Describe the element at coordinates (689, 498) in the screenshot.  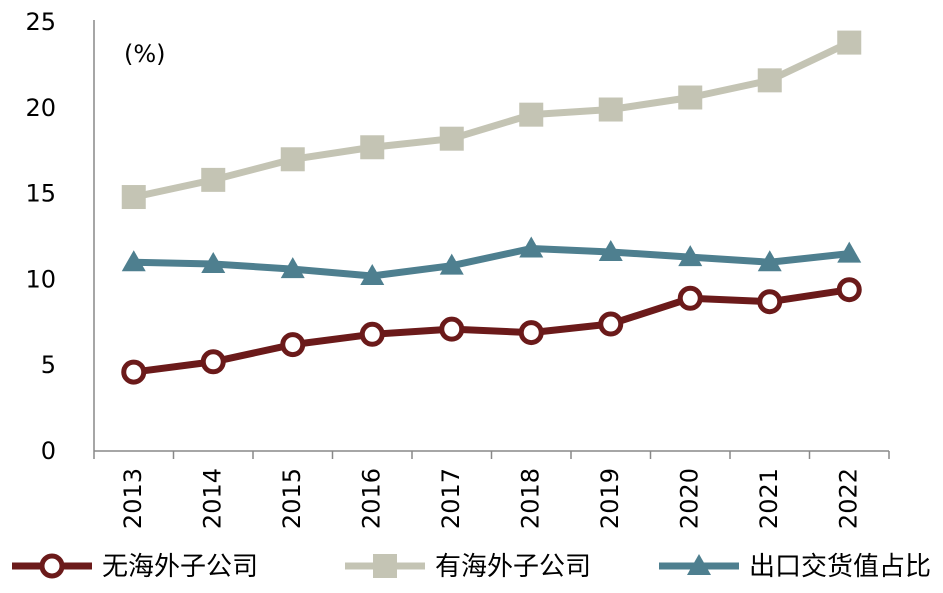
I see `x-tick-label: 2020` at that location.